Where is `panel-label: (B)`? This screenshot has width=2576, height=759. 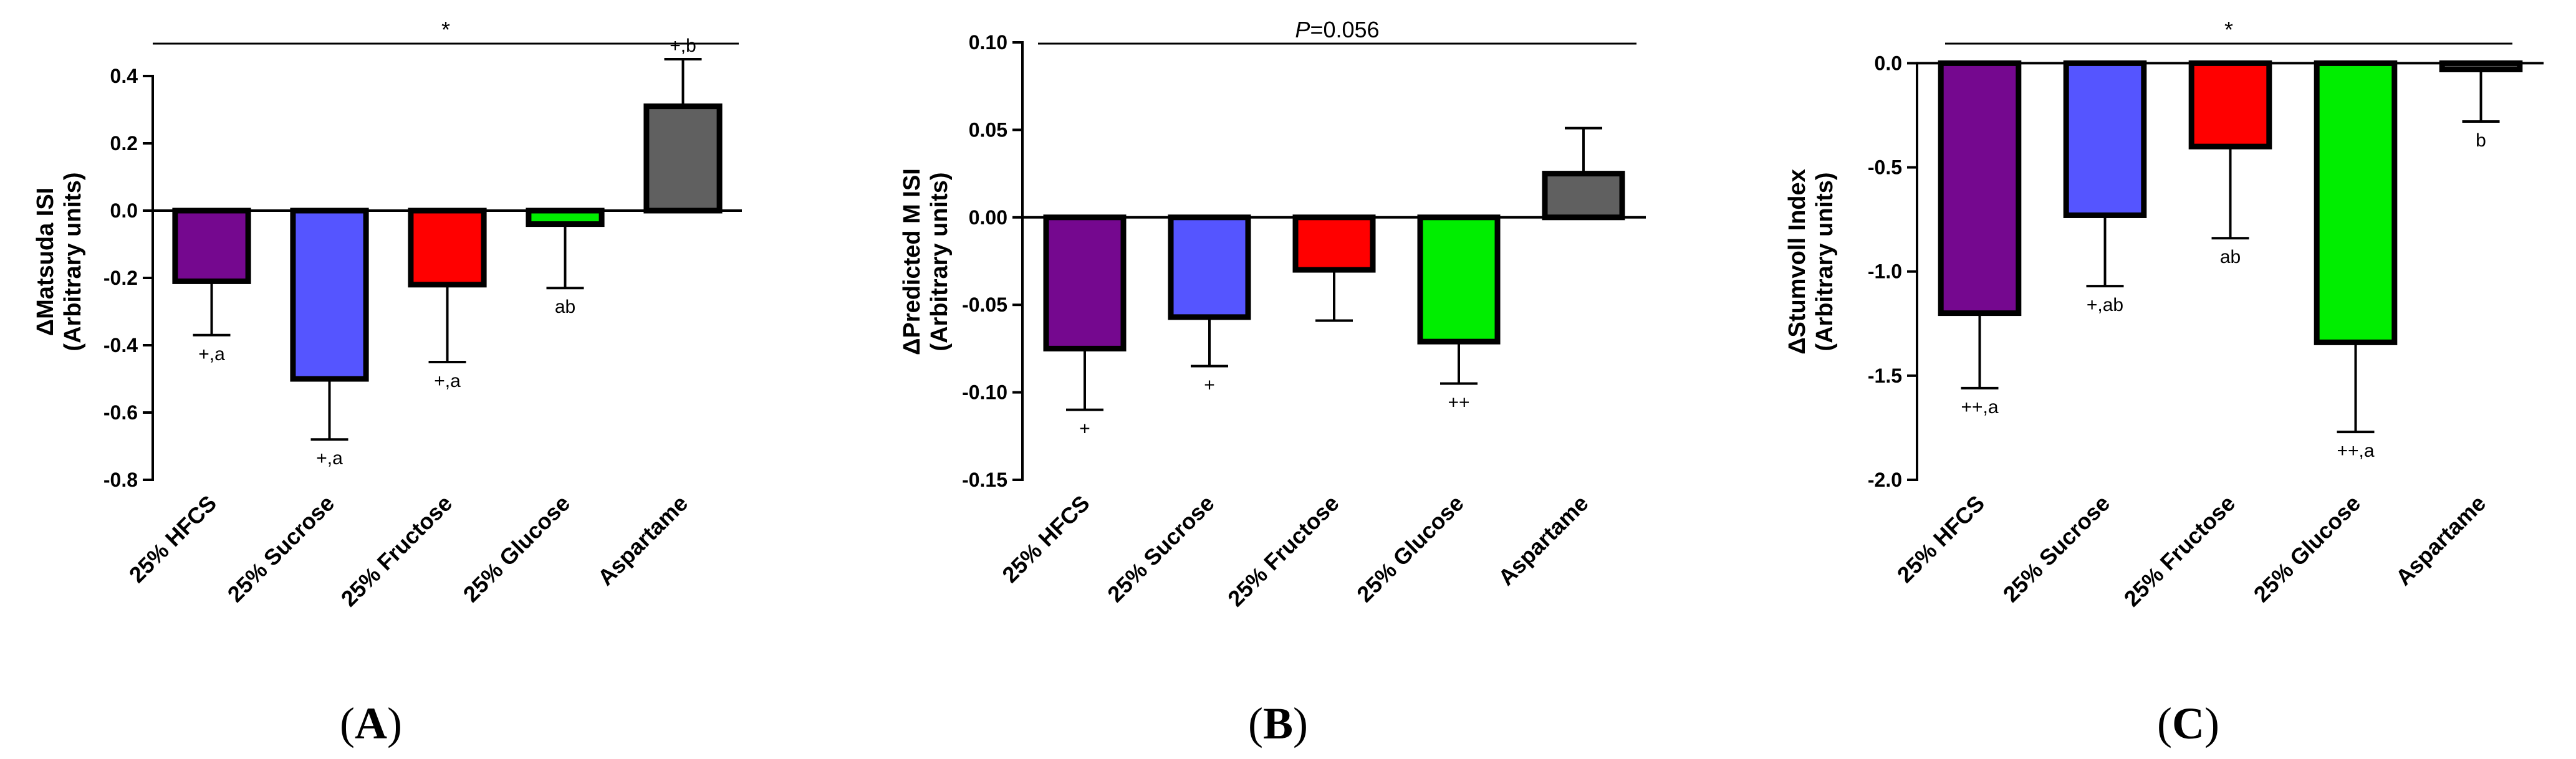
panel-label: (B) is located at coordinates (1278, 723).